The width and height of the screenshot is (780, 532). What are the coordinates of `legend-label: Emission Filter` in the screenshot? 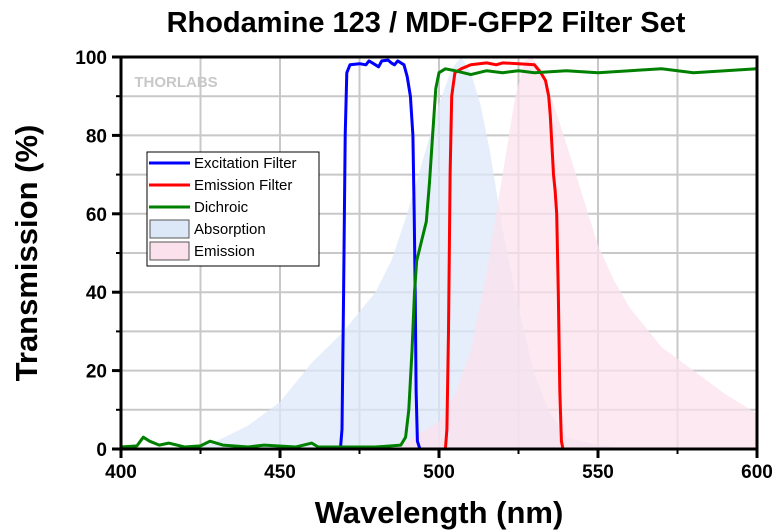 It's located at (243, 185).